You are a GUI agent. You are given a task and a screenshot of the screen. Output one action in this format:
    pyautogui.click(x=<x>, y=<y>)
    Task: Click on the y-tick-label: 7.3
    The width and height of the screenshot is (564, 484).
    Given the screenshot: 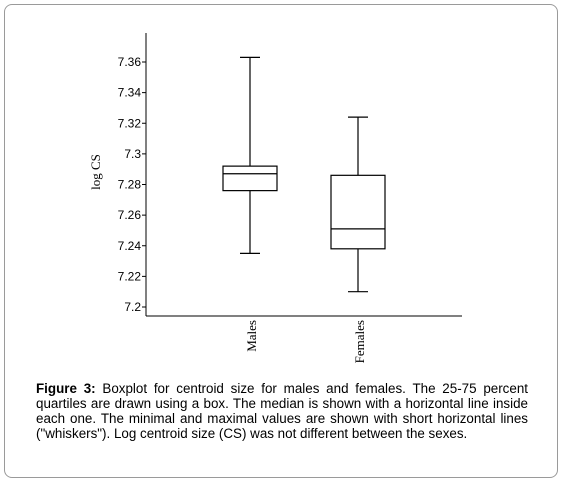 What is the action you would take?
    pyautogui.click(x=132, y=154)
    